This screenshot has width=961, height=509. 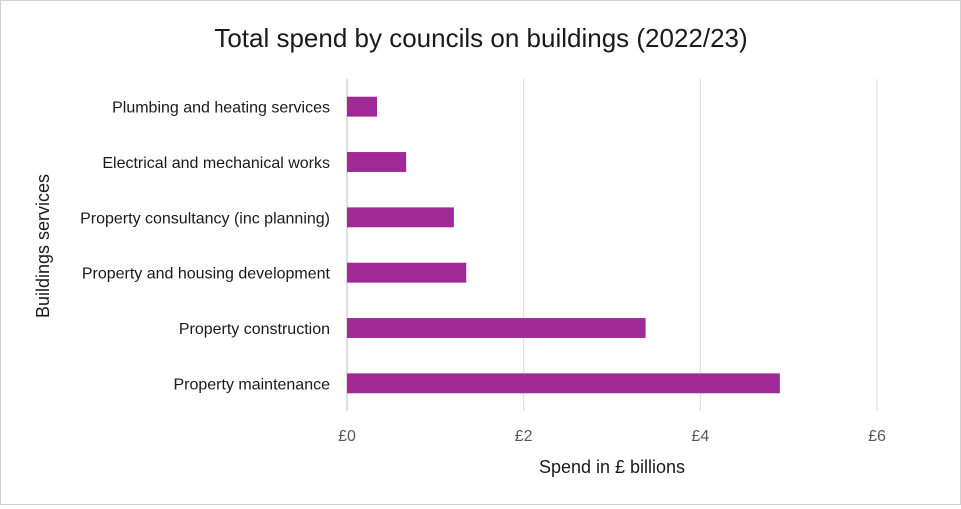 What do you see at coordinates (206, 274) in the screenshot?
I see `category-label: Property and housing development` at bounding box center [206, 274].